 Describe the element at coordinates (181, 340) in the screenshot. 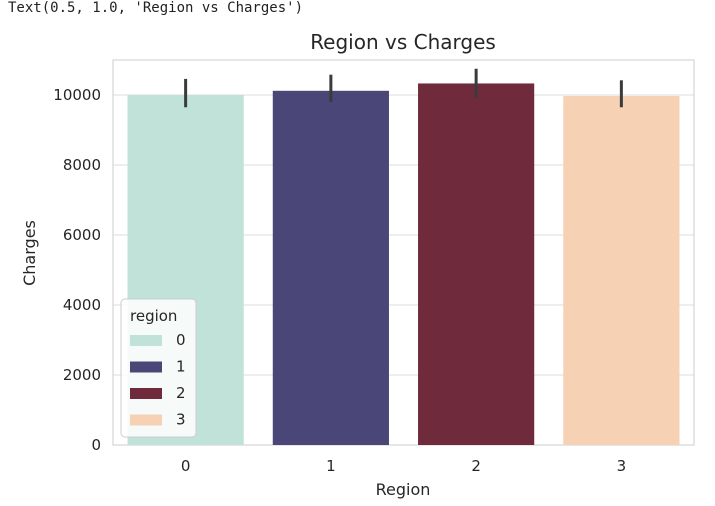

I see `legend-entry-label: 0` at that location.